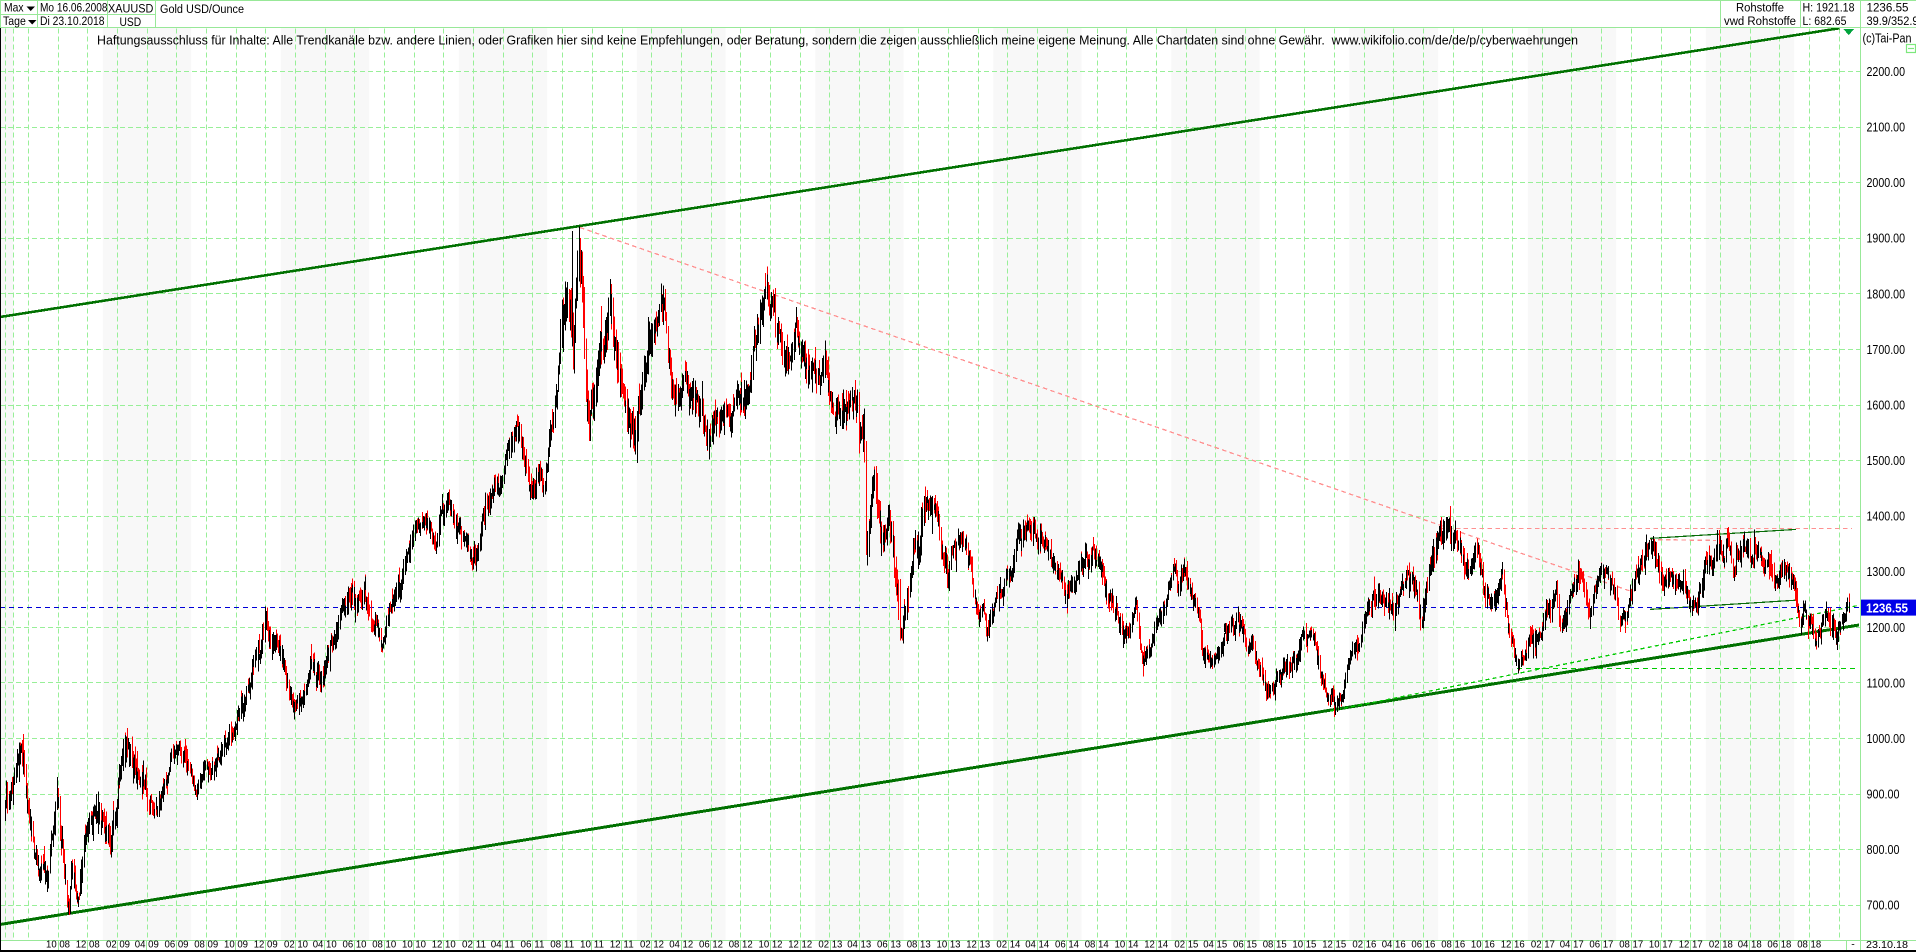  Describe the element at coordinates (1543, 945) in the screenshot. I see `svg-text: 02 17` at that location.